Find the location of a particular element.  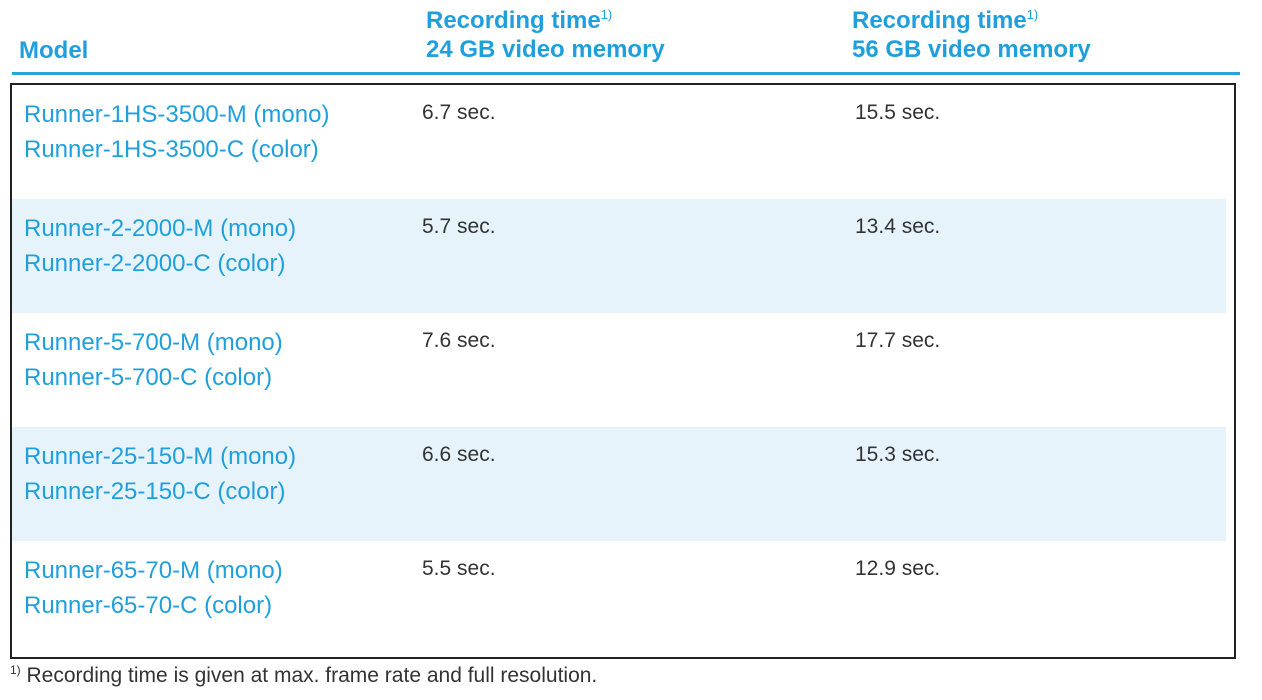

model-mono: Runner-25-150-M (mono) is located at coordinates (160, 456).